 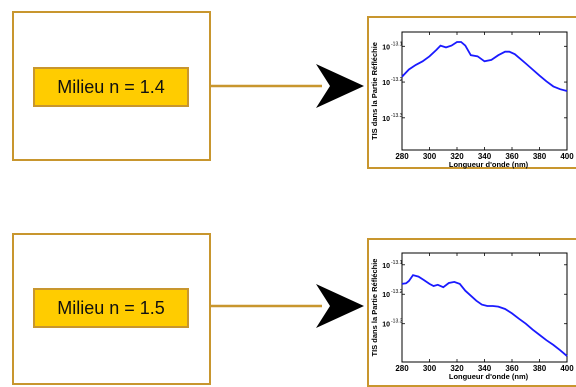 I want to click on medium-label-2: Milieu n = 1.5, so click(x=111, y=308).